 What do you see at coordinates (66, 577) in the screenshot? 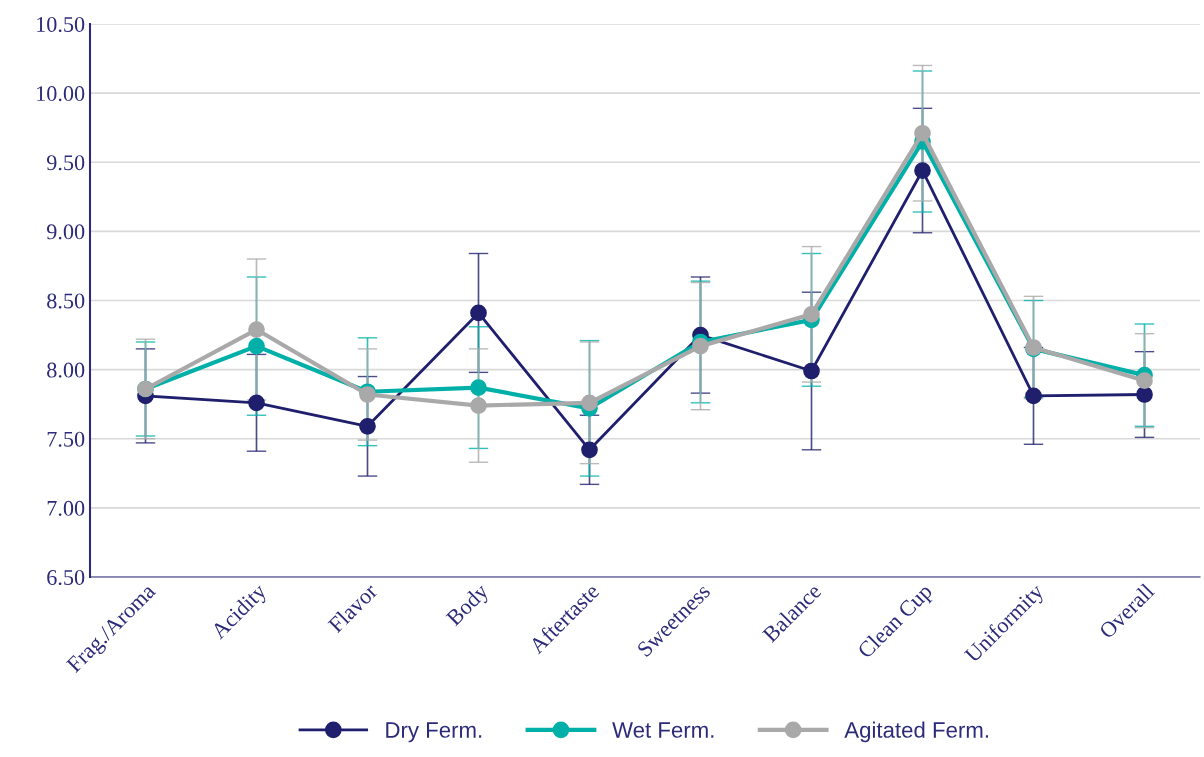
I see `y-tick-label: 6.50` at bounding box center [66, 577].